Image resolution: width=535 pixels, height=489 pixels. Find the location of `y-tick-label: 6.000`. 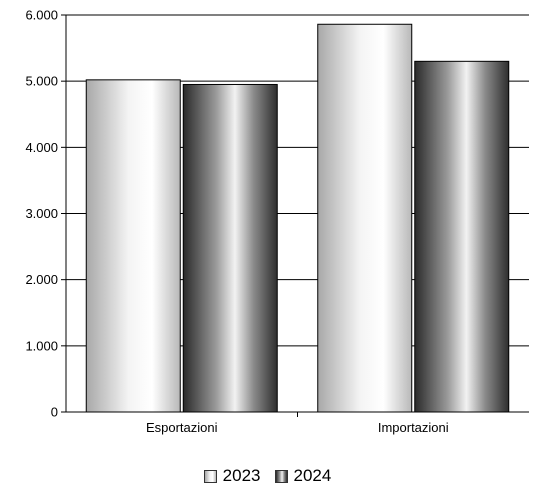

y-tick-label: 6.000 is located at coordinates (41, 15).